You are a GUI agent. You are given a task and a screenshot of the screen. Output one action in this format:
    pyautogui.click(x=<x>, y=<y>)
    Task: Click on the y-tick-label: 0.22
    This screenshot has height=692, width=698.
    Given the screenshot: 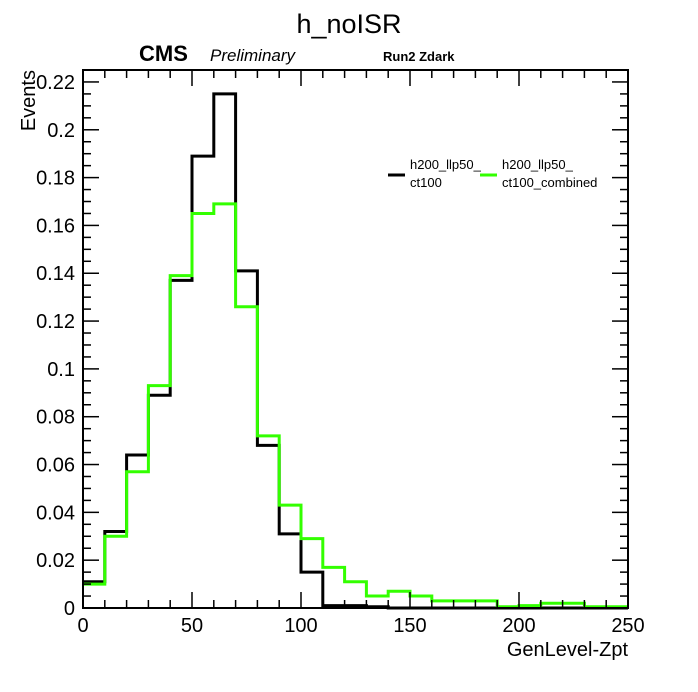 What is the action you would take?
    pyautogui.click(x=55, y=83)
    